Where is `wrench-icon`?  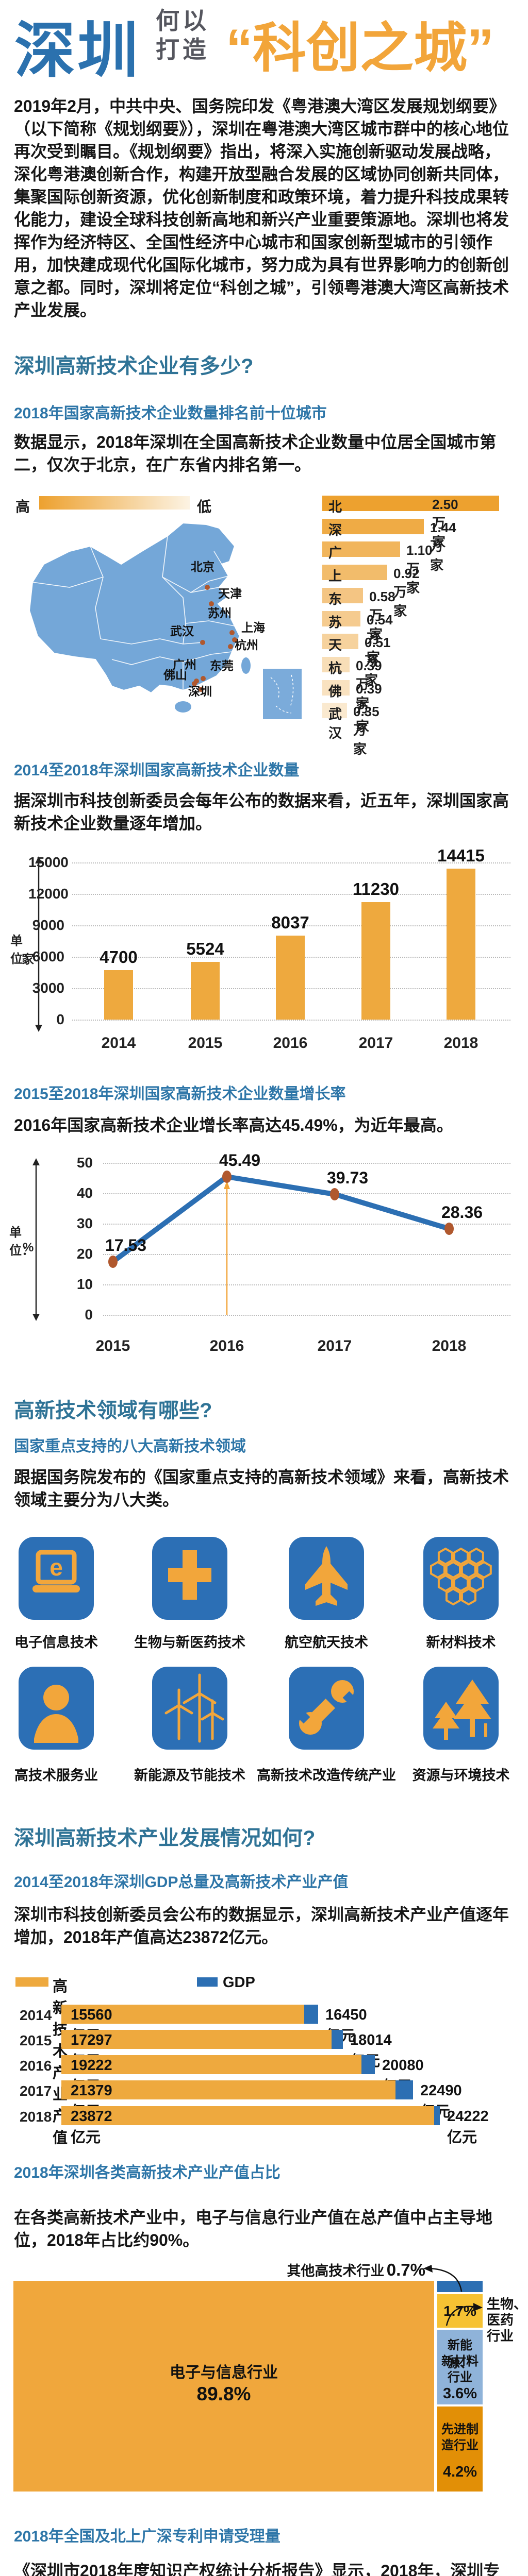
wrench-icon is located at coordinates (326, 1707).